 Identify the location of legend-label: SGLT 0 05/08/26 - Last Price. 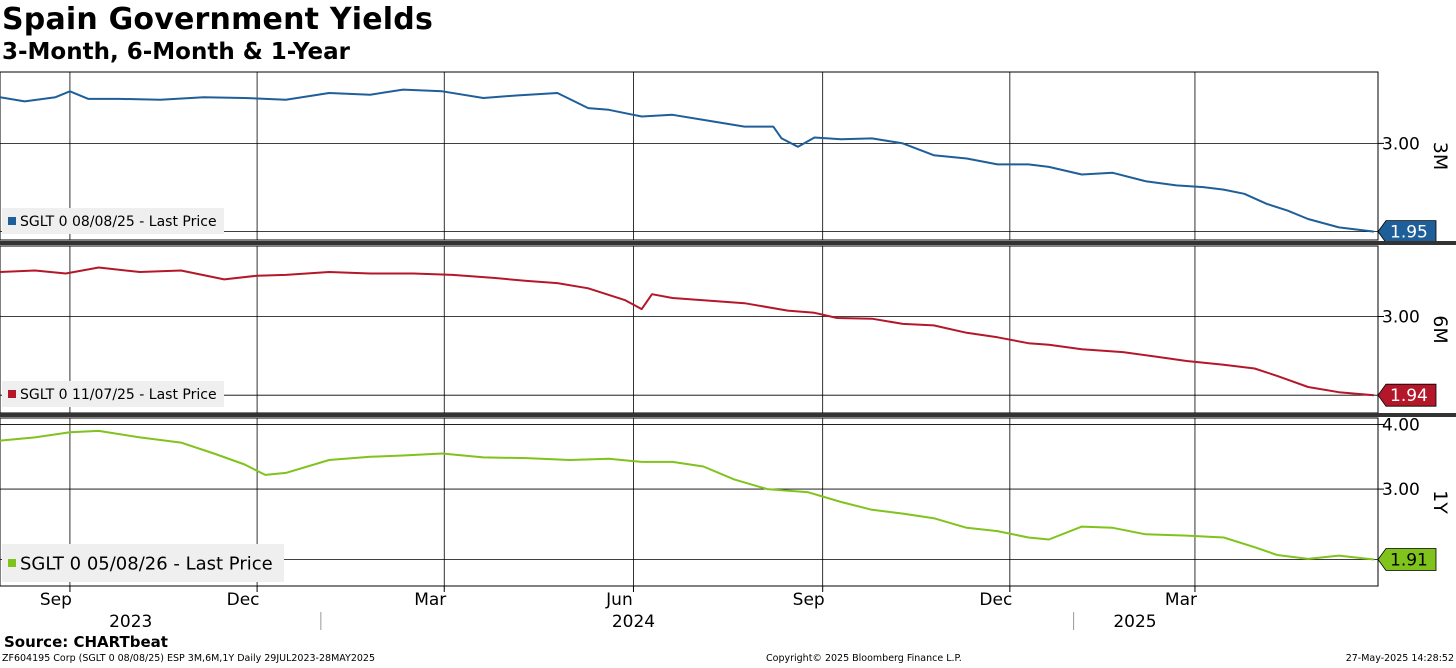
(146, 563).